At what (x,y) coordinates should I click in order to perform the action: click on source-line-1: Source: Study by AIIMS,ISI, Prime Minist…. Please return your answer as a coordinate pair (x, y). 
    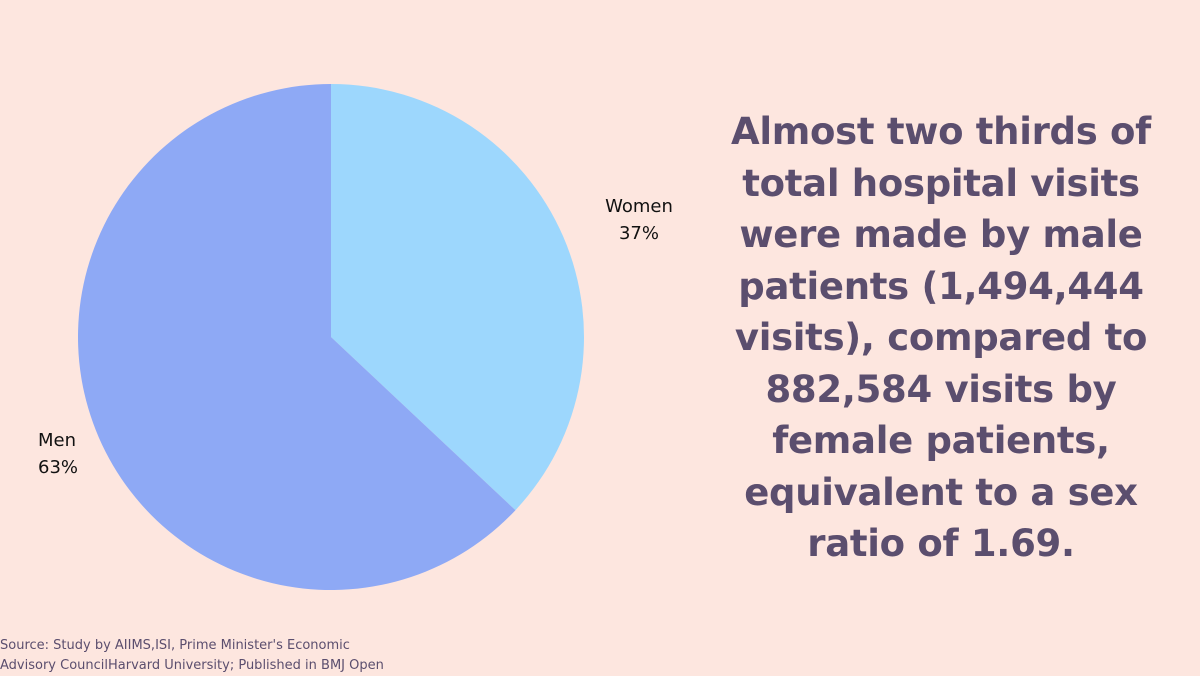
    Looking at the image, I should click on (175, 645).